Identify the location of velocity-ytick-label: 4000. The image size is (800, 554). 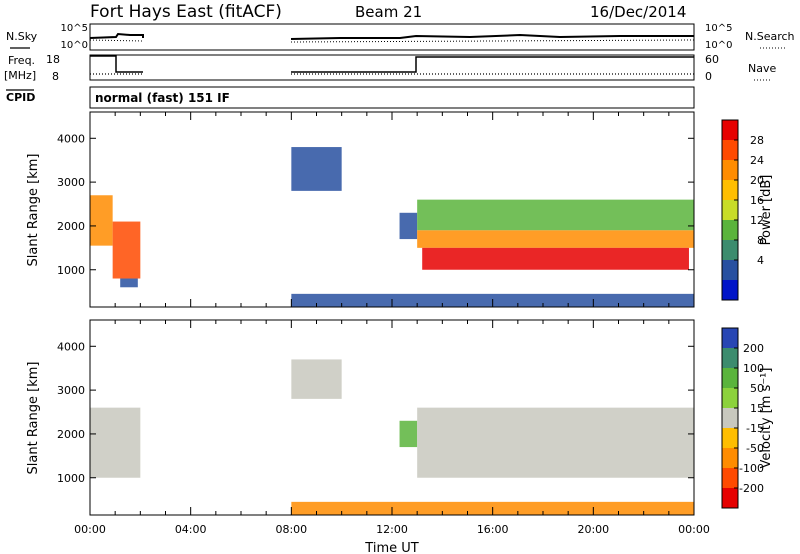
(71, 346).